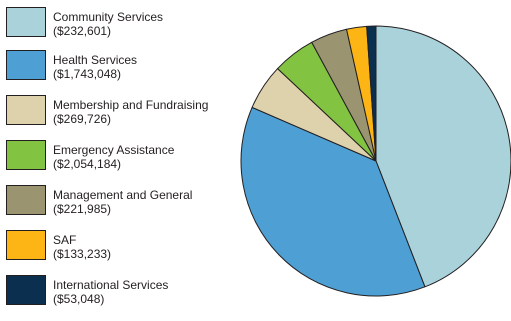 This screenshot has height=321, width=511. I want to click on pie-slice, so click(371, 93).